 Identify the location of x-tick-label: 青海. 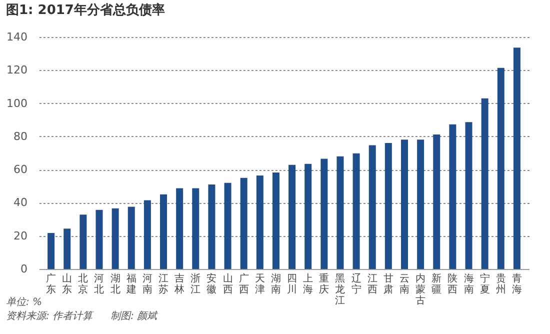
(517, 284).